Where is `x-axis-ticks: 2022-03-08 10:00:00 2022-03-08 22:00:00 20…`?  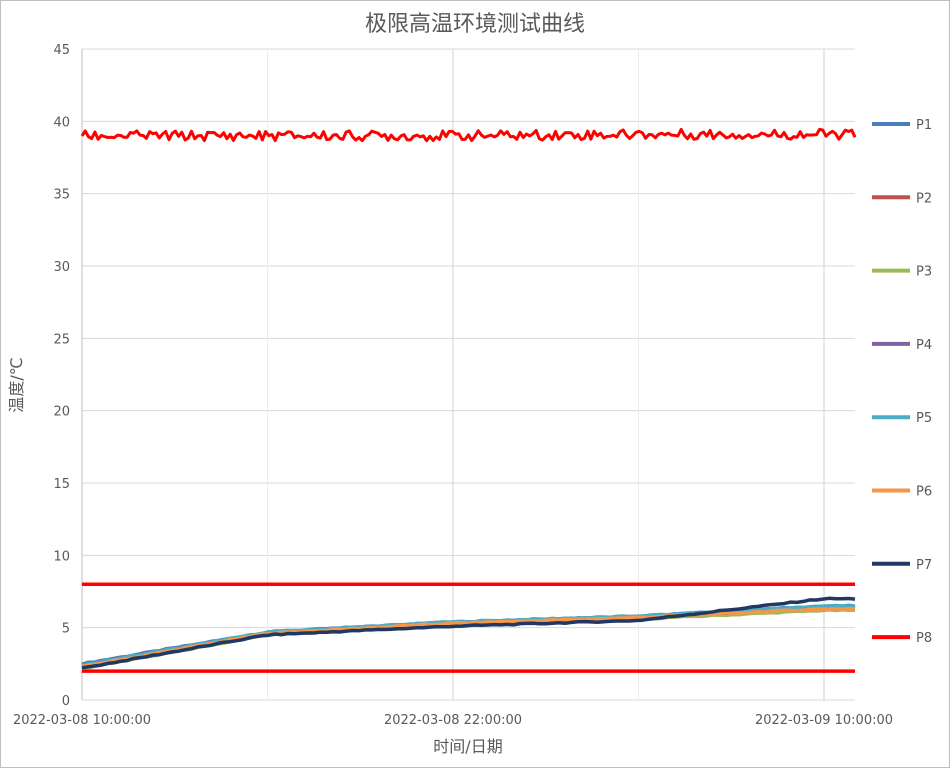 x-axis-ticks: 2022-03-08 10:00:00 2022-03-08 22:00:00 20… is located at coordinates (453, 720).